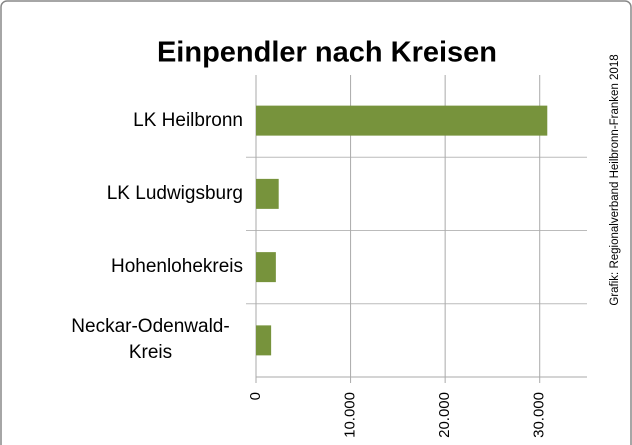 Image resolution: width=632 pixels, height=445 pixels. I want to click on chart-title: Einpendler nach Kreisen, so click(327, 53).